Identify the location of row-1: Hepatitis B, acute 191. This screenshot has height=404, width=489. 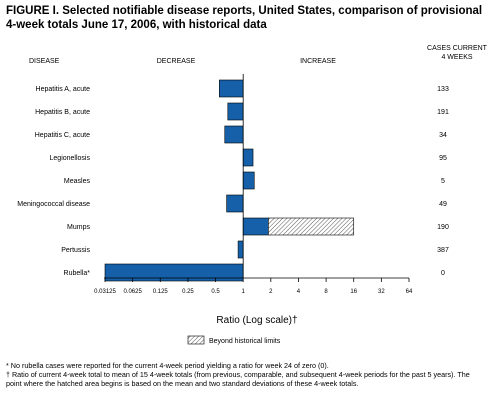
(242, 111).